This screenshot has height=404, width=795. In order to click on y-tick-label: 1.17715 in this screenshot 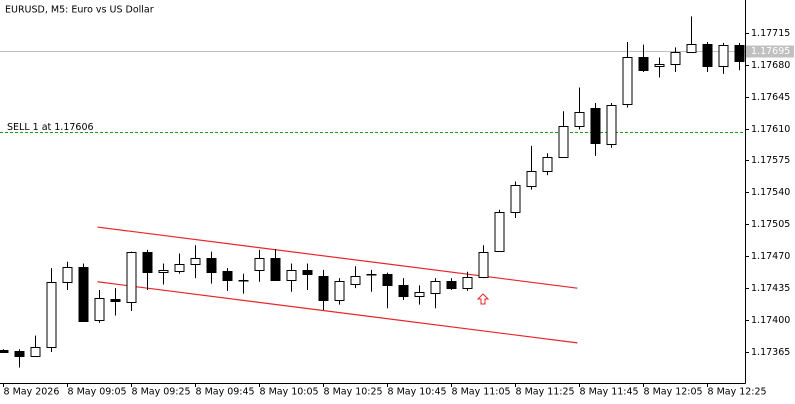, I will do `click(770, 33)`.